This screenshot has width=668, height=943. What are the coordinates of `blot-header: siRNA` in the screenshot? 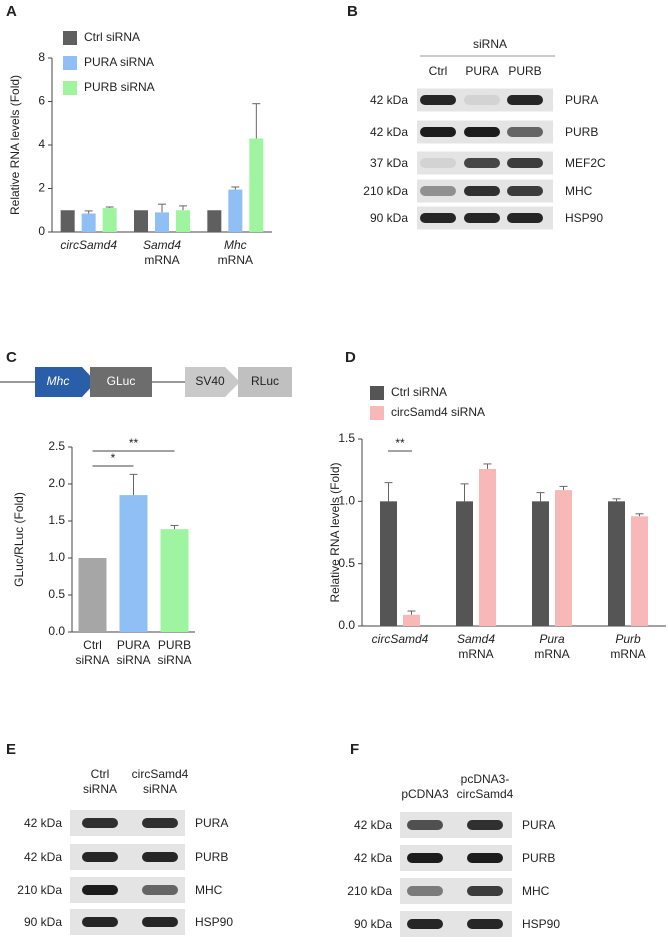 It's located at (490, 44).